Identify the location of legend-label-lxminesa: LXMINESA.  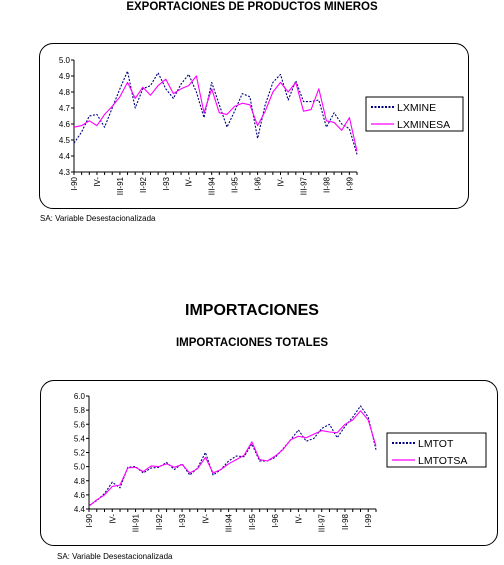
(423, 125).